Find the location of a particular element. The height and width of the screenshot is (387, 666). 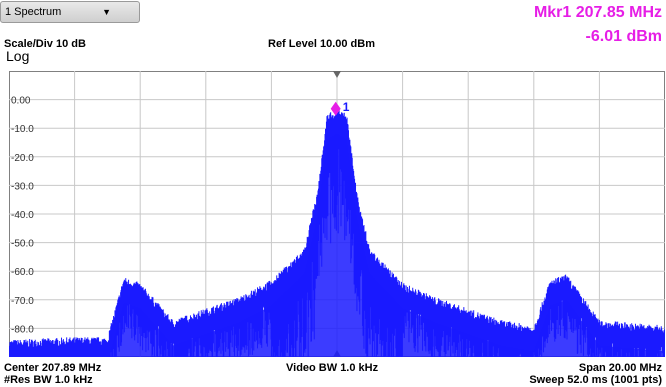

marker-diamond-icon is located at coordinates (335, 108).